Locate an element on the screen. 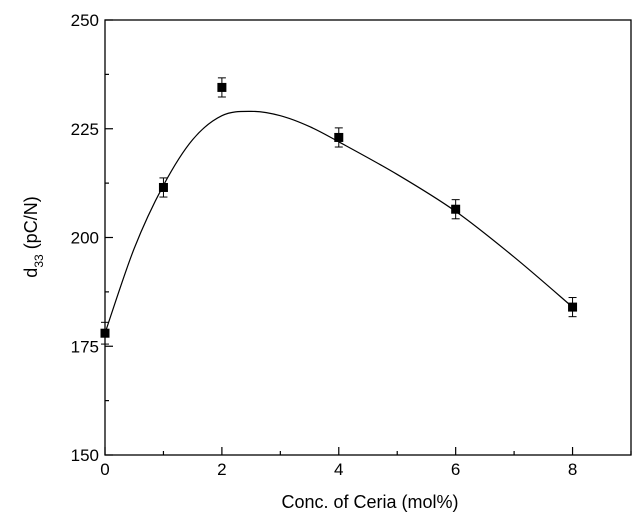 The height and width of the screenshot is (517, 641). x-axis-label: Conc. of Ceria (mol%) is located at coordinates (369, 502).